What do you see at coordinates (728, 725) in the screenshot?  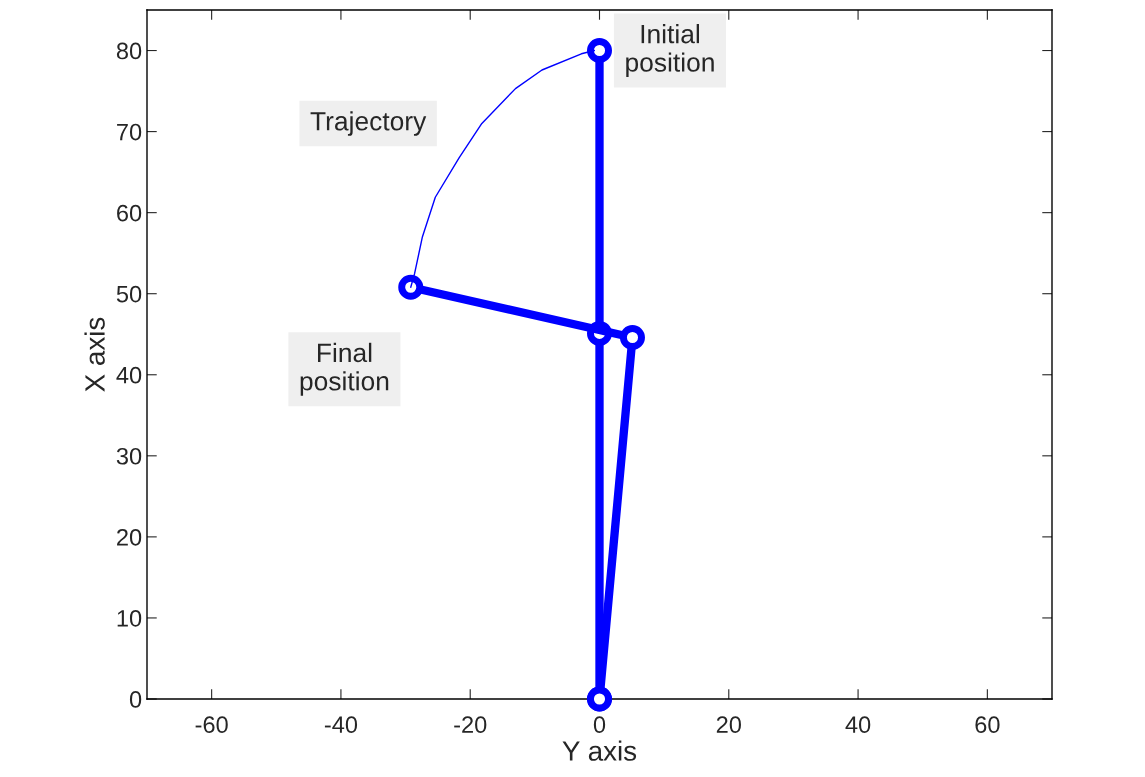 I see `x-tick-label: 20` at bounding box center [728, 725].